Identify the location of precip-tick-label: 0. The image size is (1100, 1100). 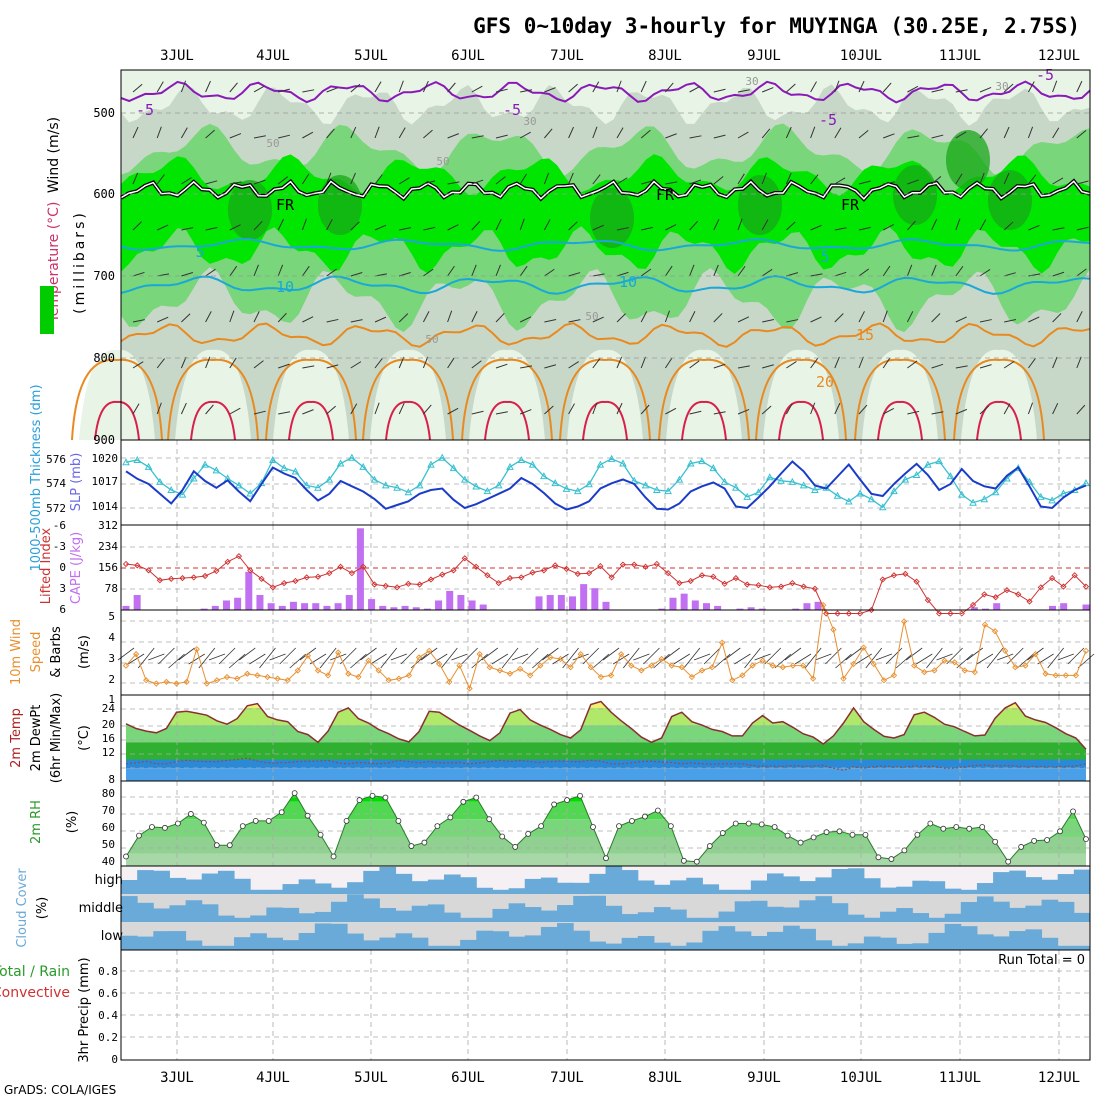
(114, 1059).